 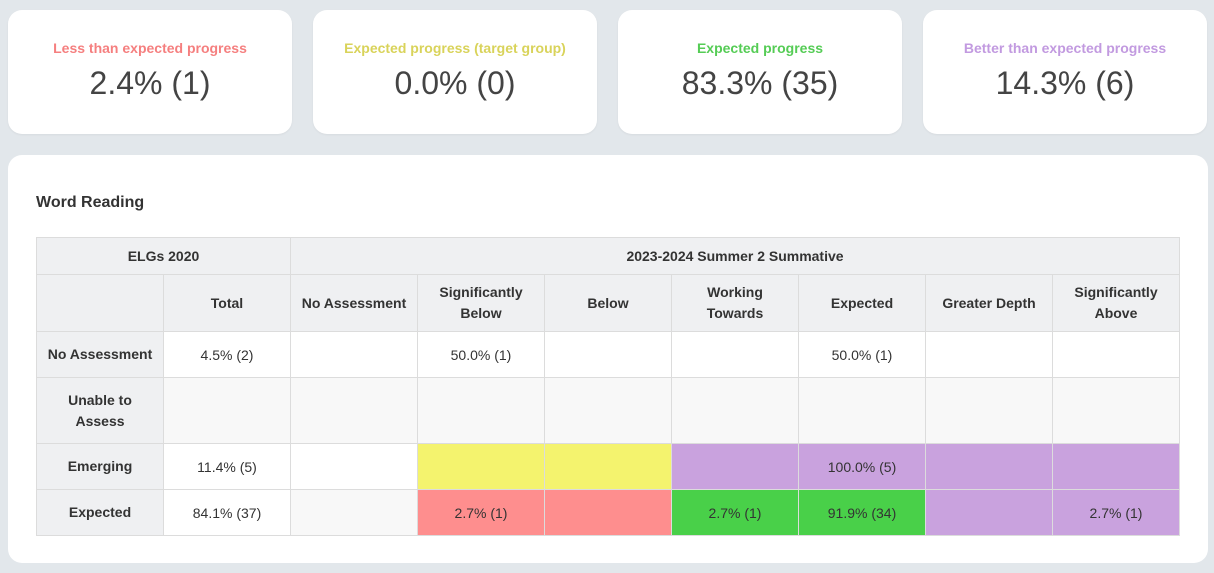 I want to click on summary-card-expected: Expected progress 83.3% (35), so click(x=760, y=72).